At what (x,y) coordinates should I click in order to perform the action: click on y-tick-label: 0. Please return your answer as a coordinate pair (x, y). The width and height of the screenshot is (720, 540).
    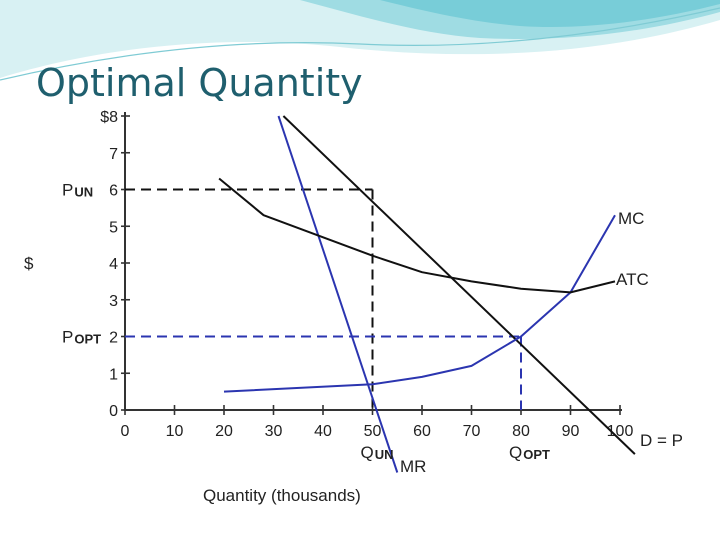
    Looking at the image, I should click on (113, 411).